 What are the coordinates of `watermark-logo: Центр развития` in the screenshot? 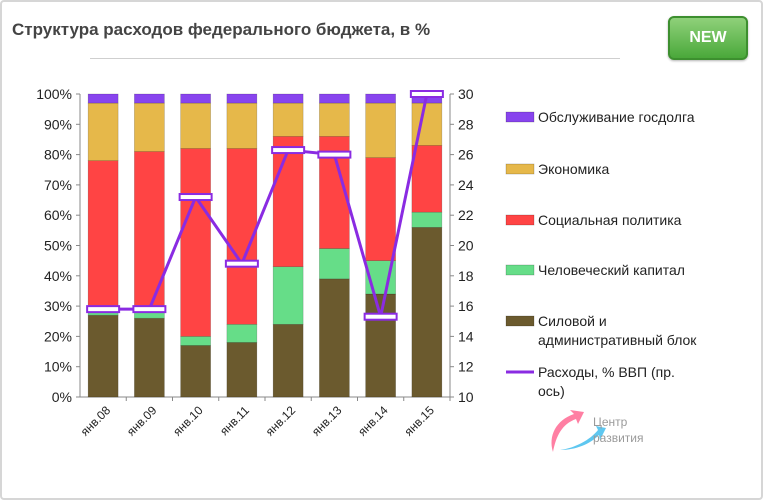 It's located at (597, 431).